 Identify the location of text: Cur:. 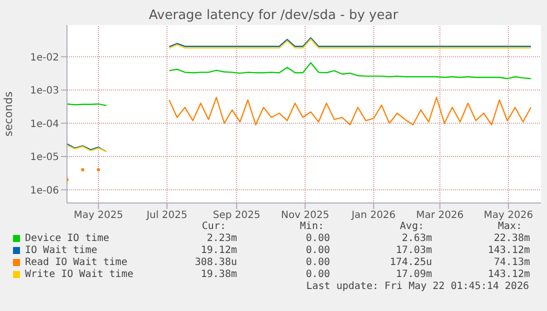
(213, 226).